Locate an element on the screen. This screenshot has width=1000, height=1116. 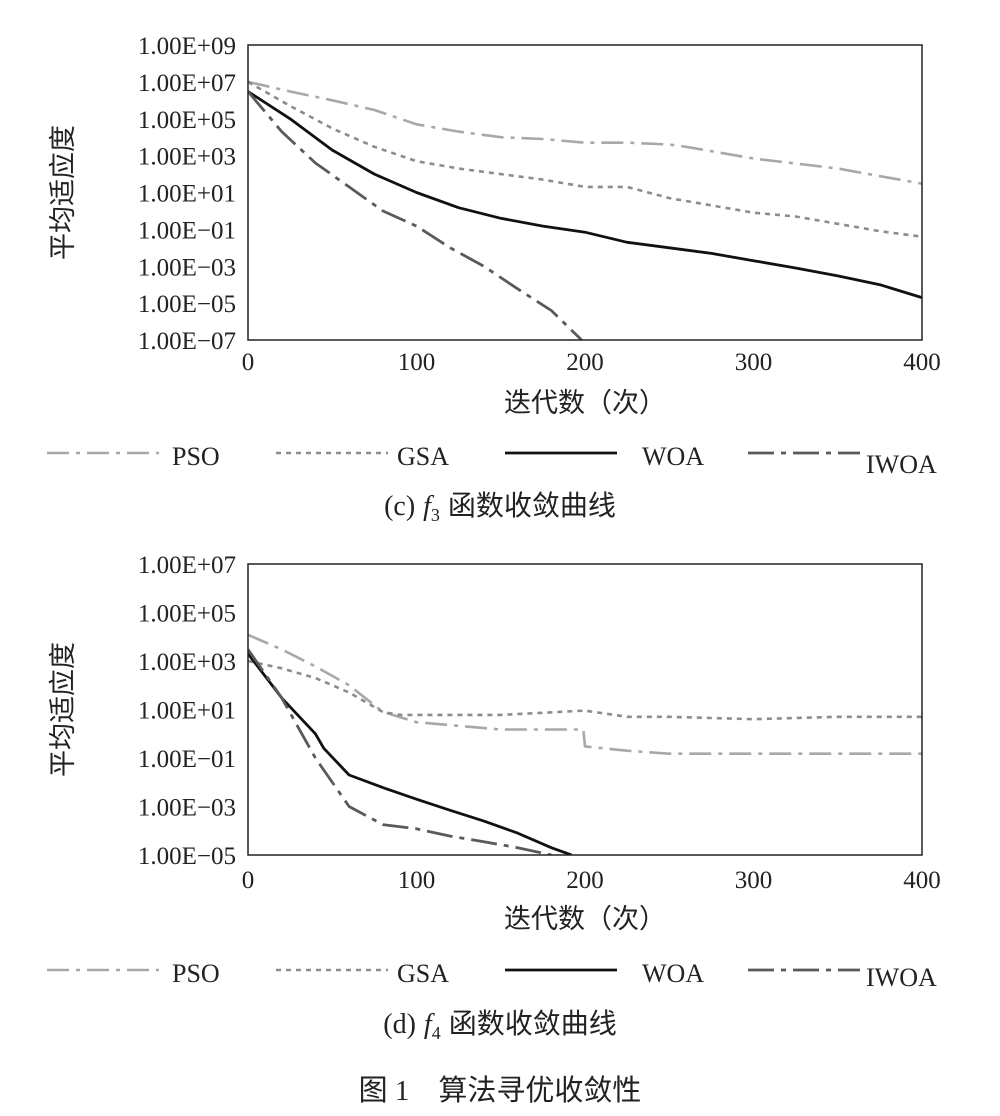
subfigure-caption: (d) f4 函数收敛曲线 is located at coordinates (499, 1025).